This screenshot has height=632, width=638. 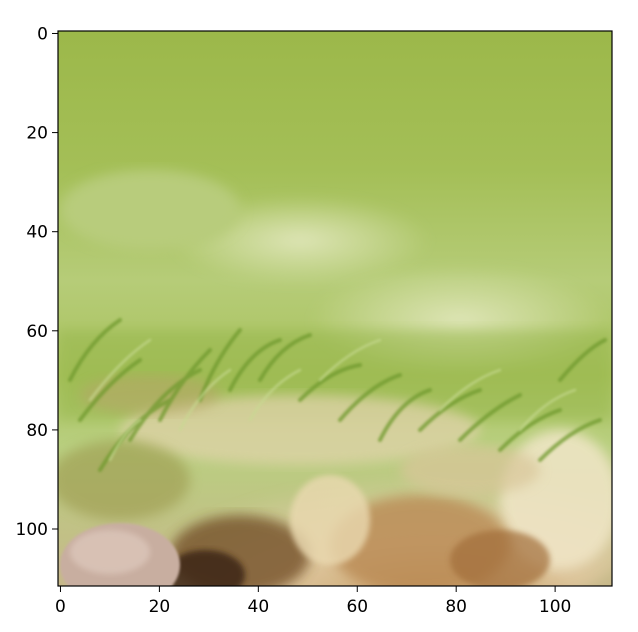 What do you see at coordinates (357, 607) in the screenshot?
I see `x-tick-label: 60` at bounding box center [357, 607].